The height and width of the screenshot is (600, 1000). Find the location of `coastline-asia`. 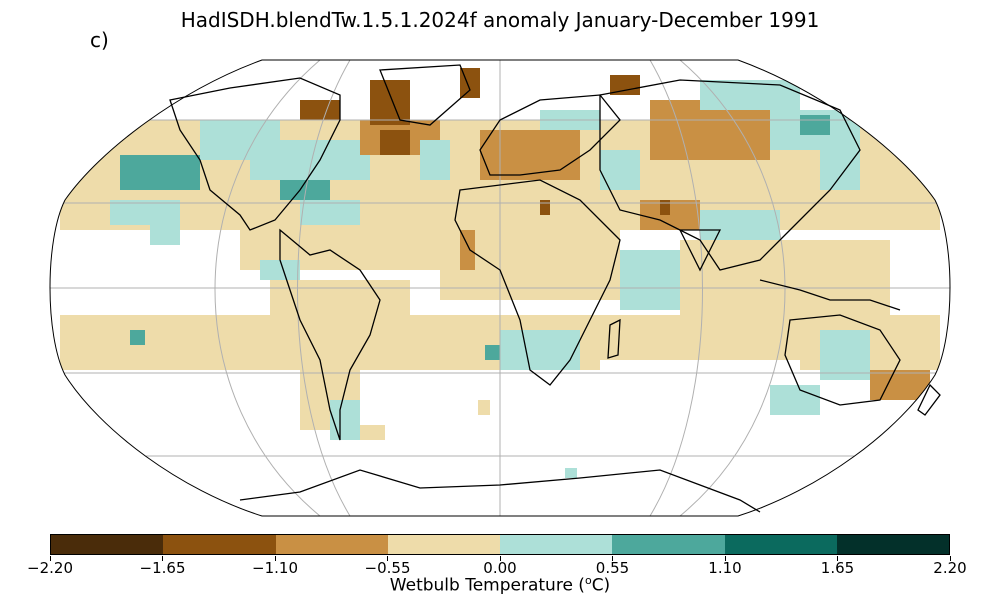

coastline-asia is located at coordinates (730, 175).